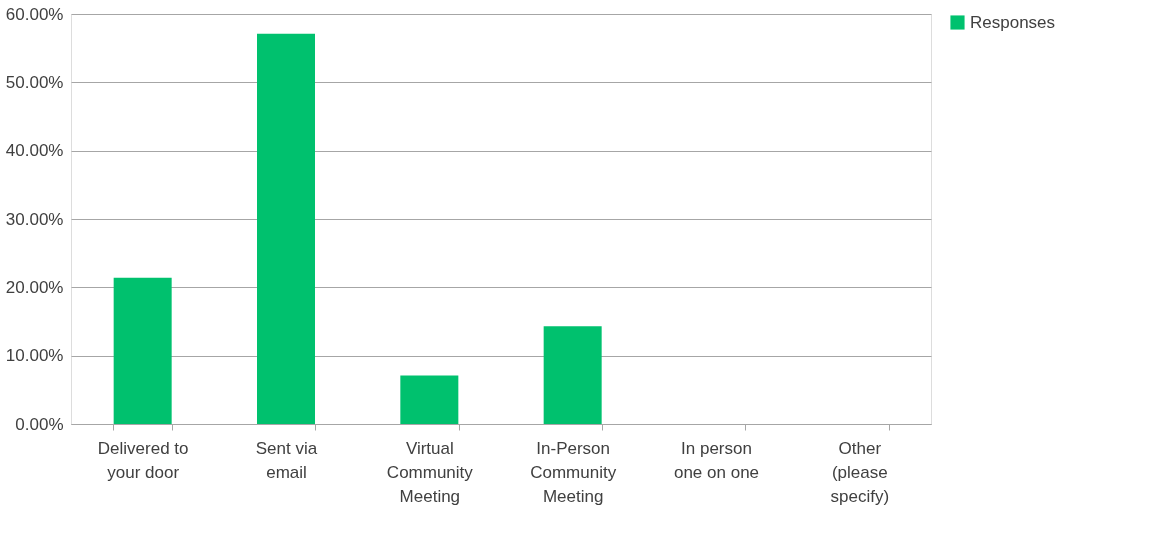 The image size is (1176, 554). What do you see at coordinates (34, 151) in the screenshot?
I see `y-tick-label: 40.00%` at bounding box center [34, 151].